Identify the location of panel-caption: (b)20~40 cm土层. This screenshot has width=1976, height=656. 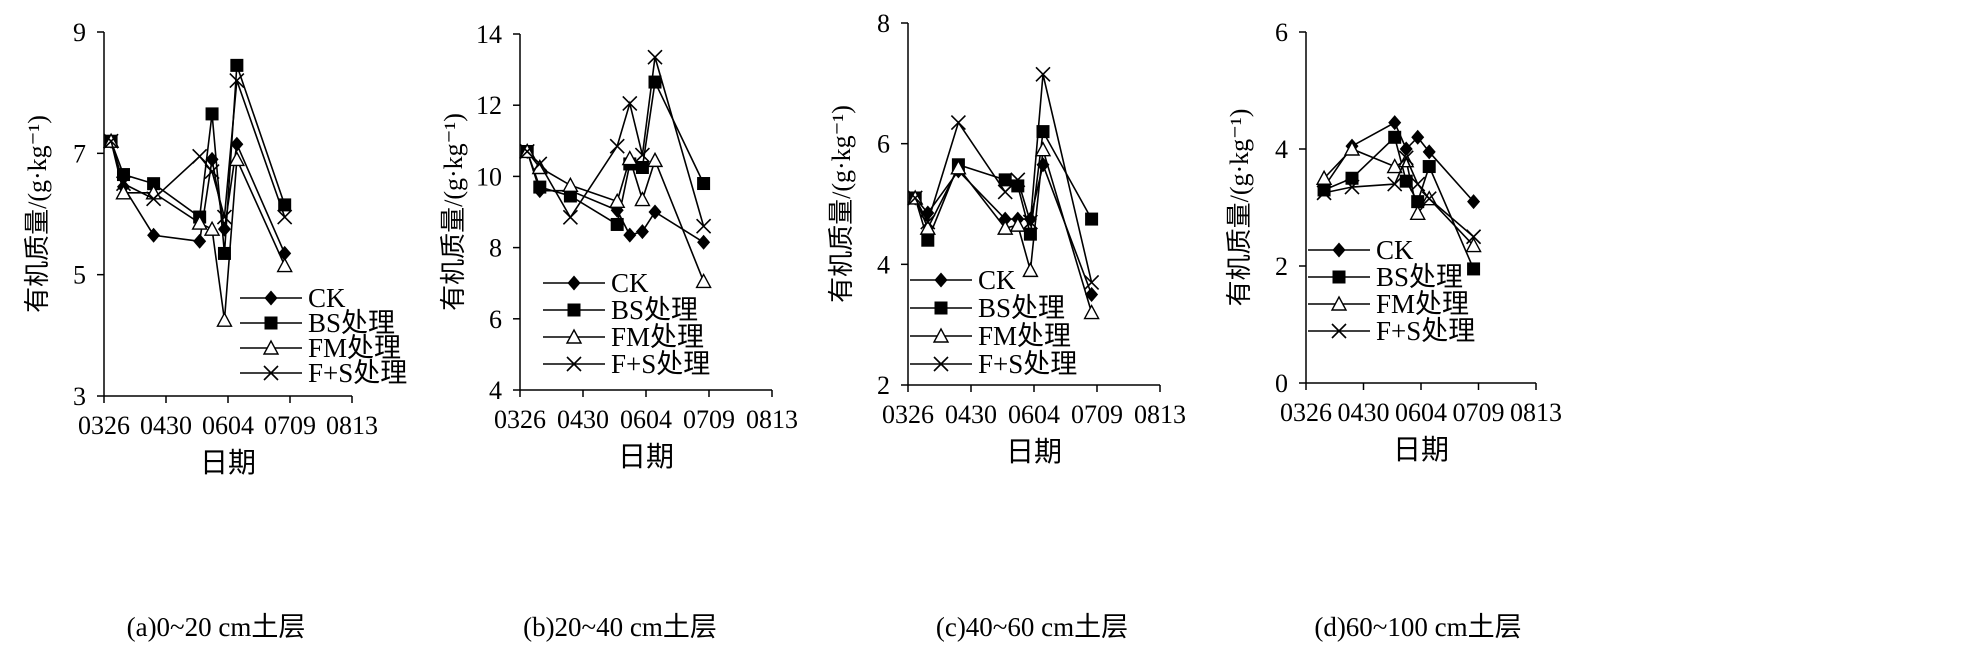
(620, 627).